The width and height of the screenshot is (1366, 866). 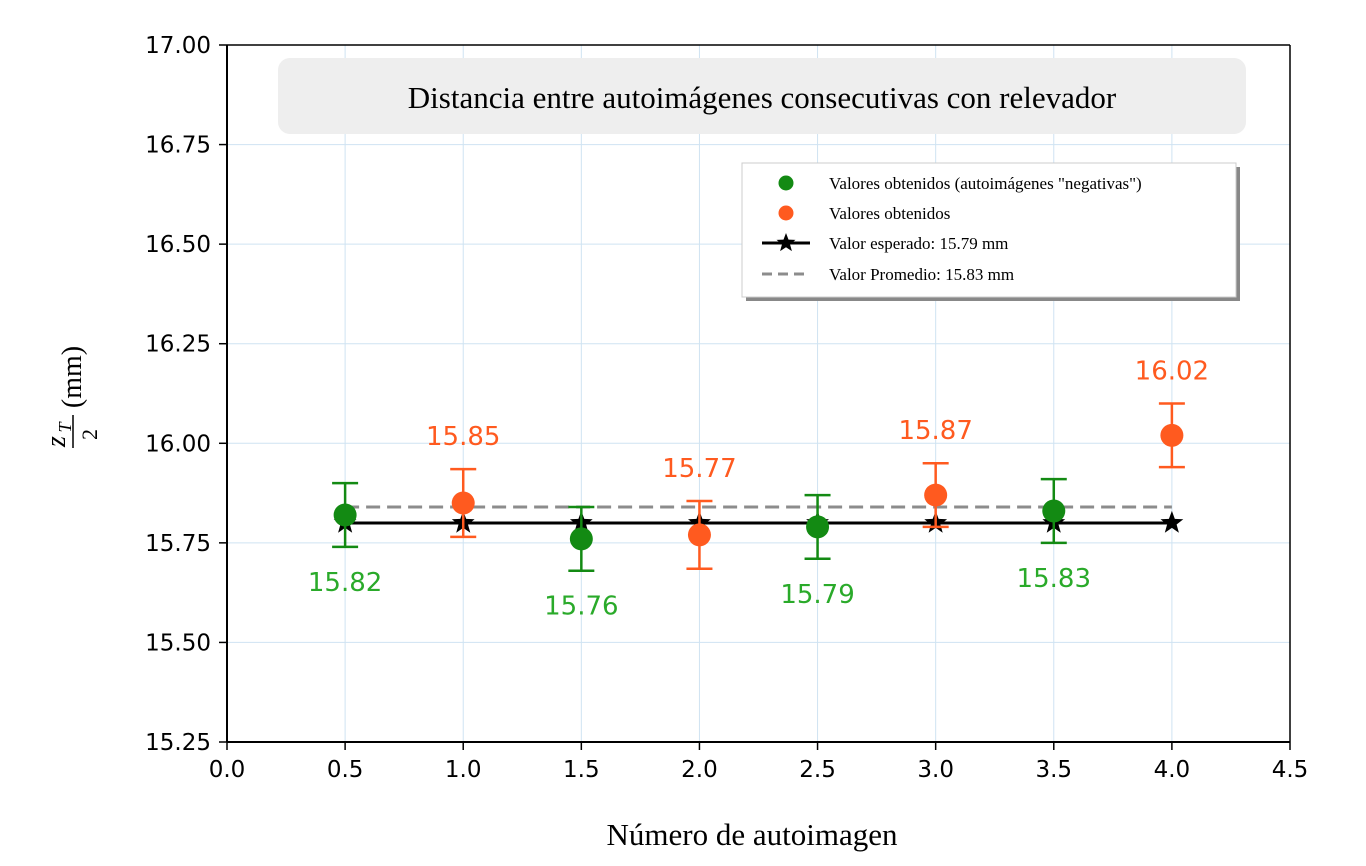 What do you see at coordinates (89, 434) in the screenshot?
I see `y-label-denominator: 2` at bounding box center [89, 434].